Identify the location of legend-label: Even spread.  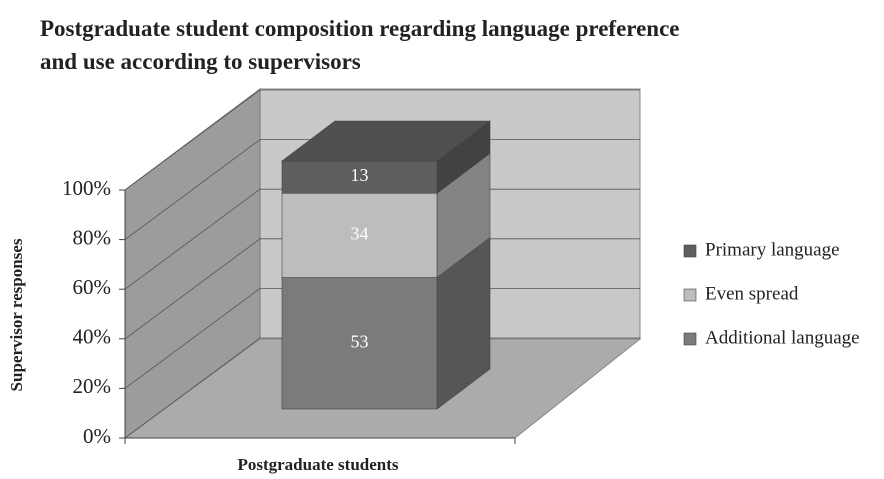
(752, 293).